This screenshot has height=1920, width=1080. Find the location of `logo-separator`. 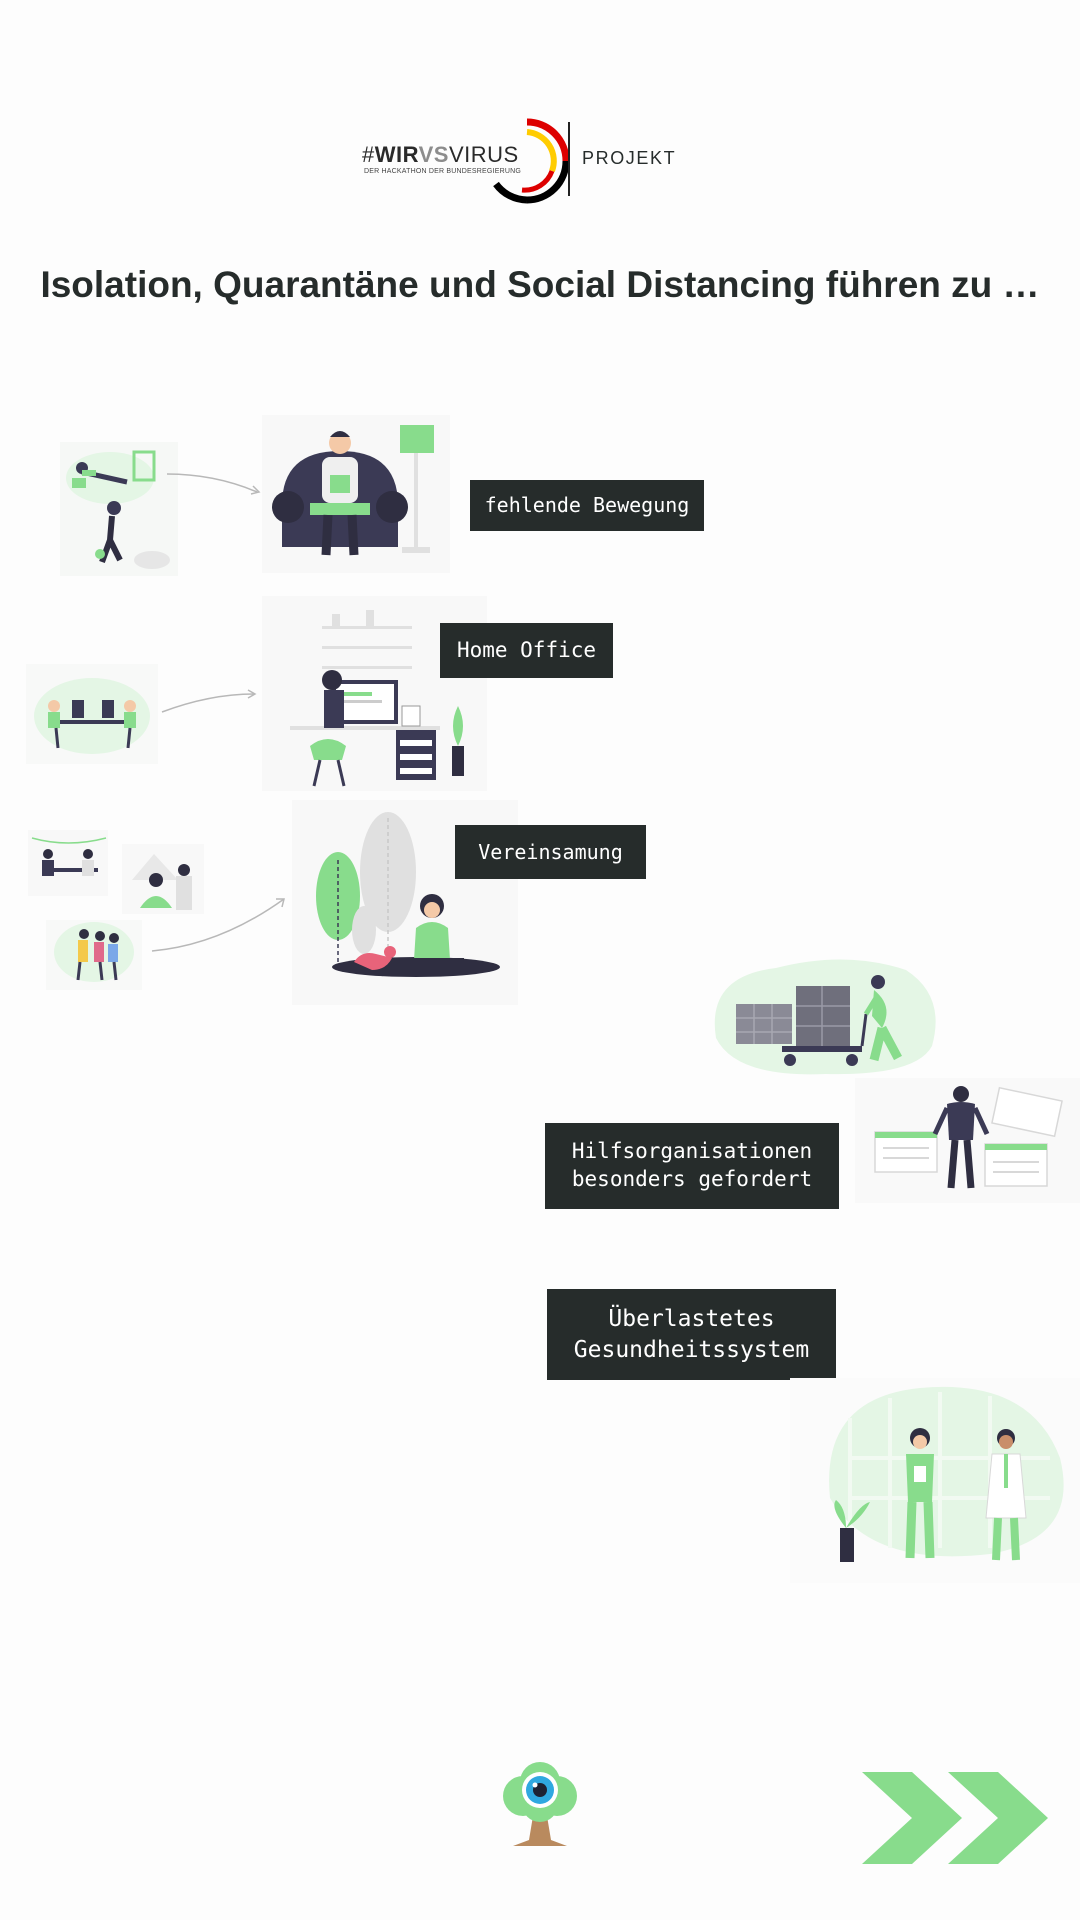

logo-separator is located at coordinates (569, 159).